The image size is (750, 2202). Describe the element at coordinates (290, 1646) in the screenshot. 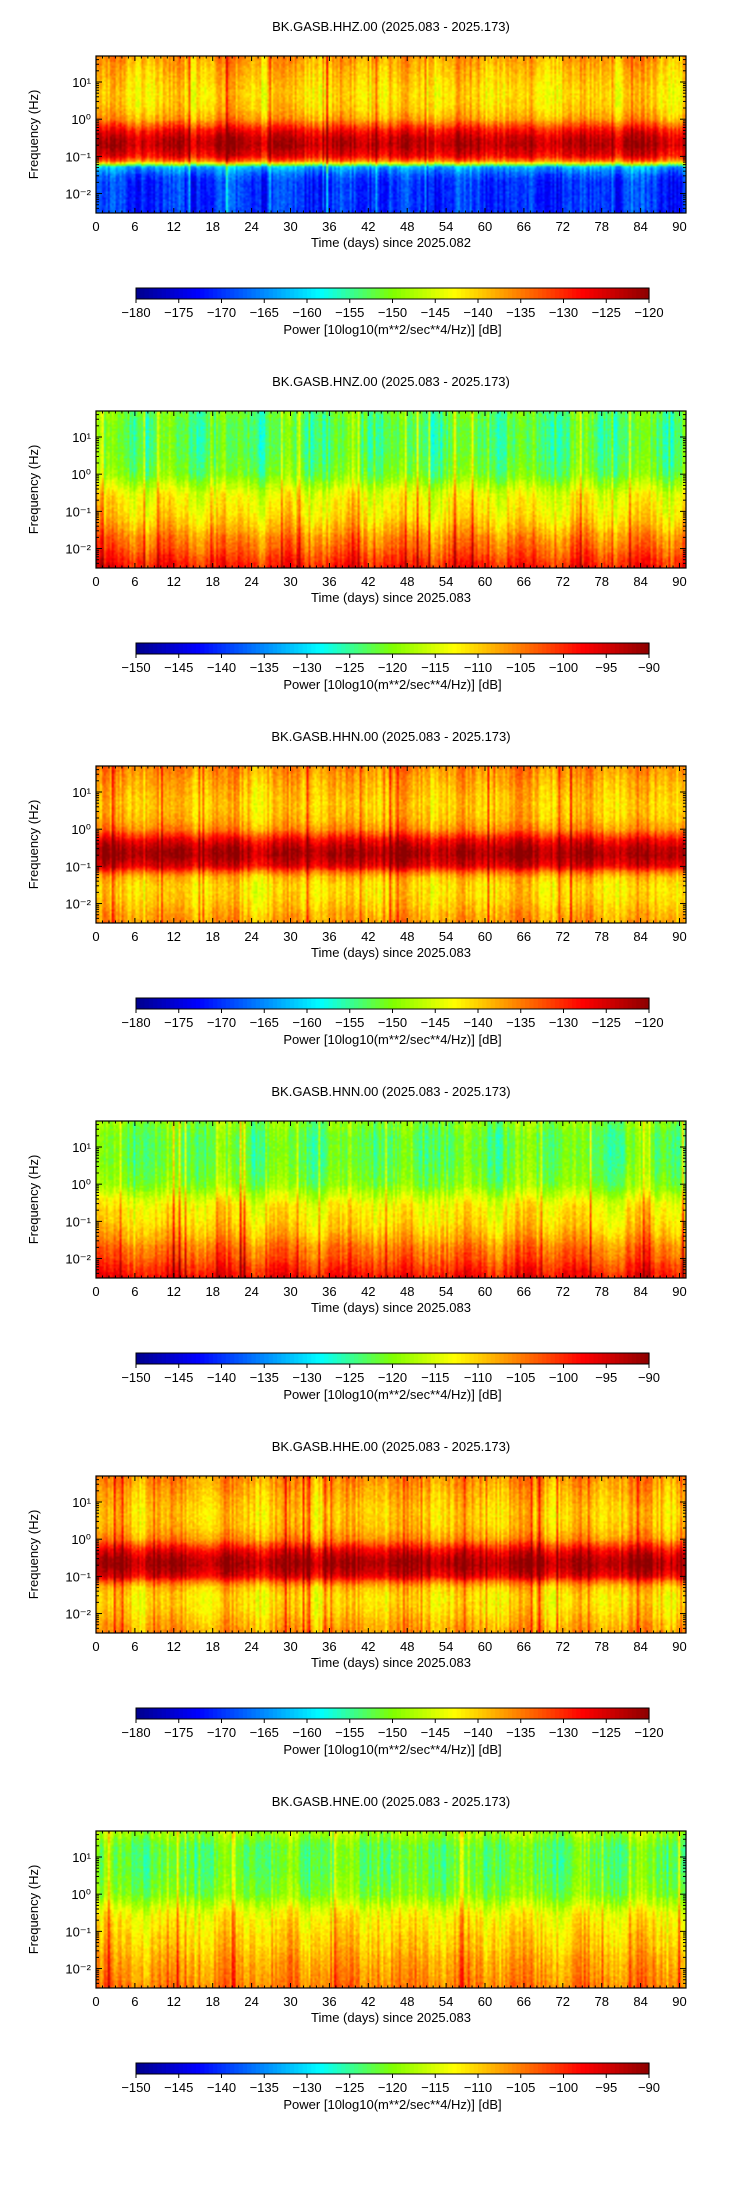

I see `x-tick-label: 30` at that location.